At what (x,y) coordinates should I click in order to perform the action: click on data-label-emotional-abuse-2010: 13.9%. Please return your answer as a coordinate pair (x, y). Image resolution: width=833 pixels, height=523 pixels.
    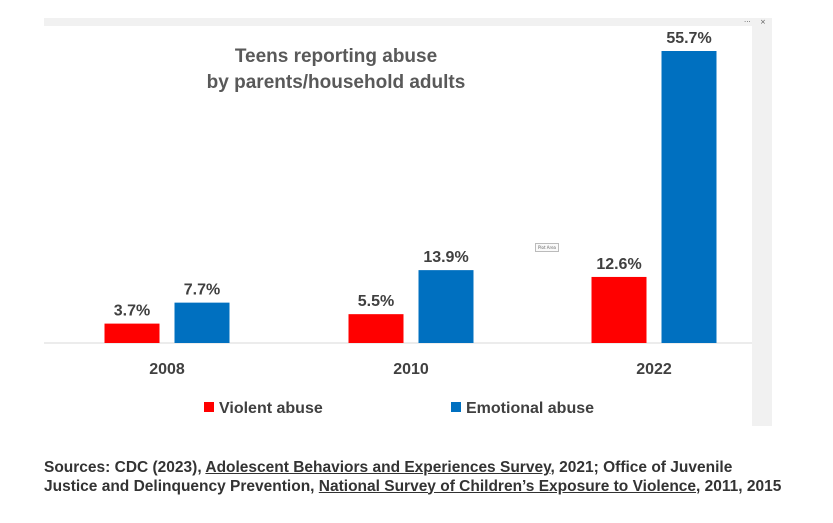
    Looking at the image, I should click on (445, 257).